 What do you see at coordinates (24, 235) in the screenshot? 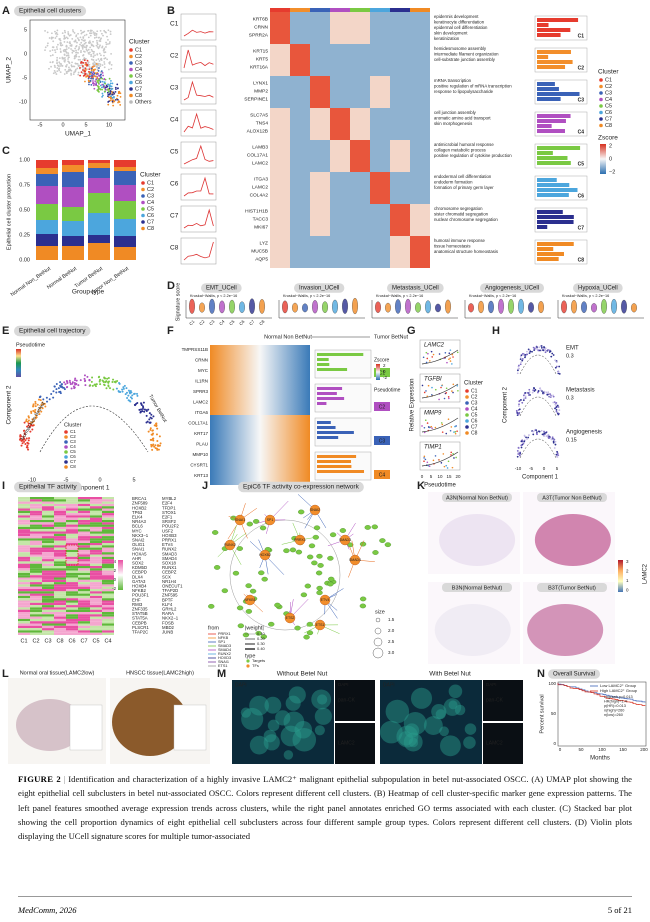
I see `label: 0.25` at bounding box center [24, 235].